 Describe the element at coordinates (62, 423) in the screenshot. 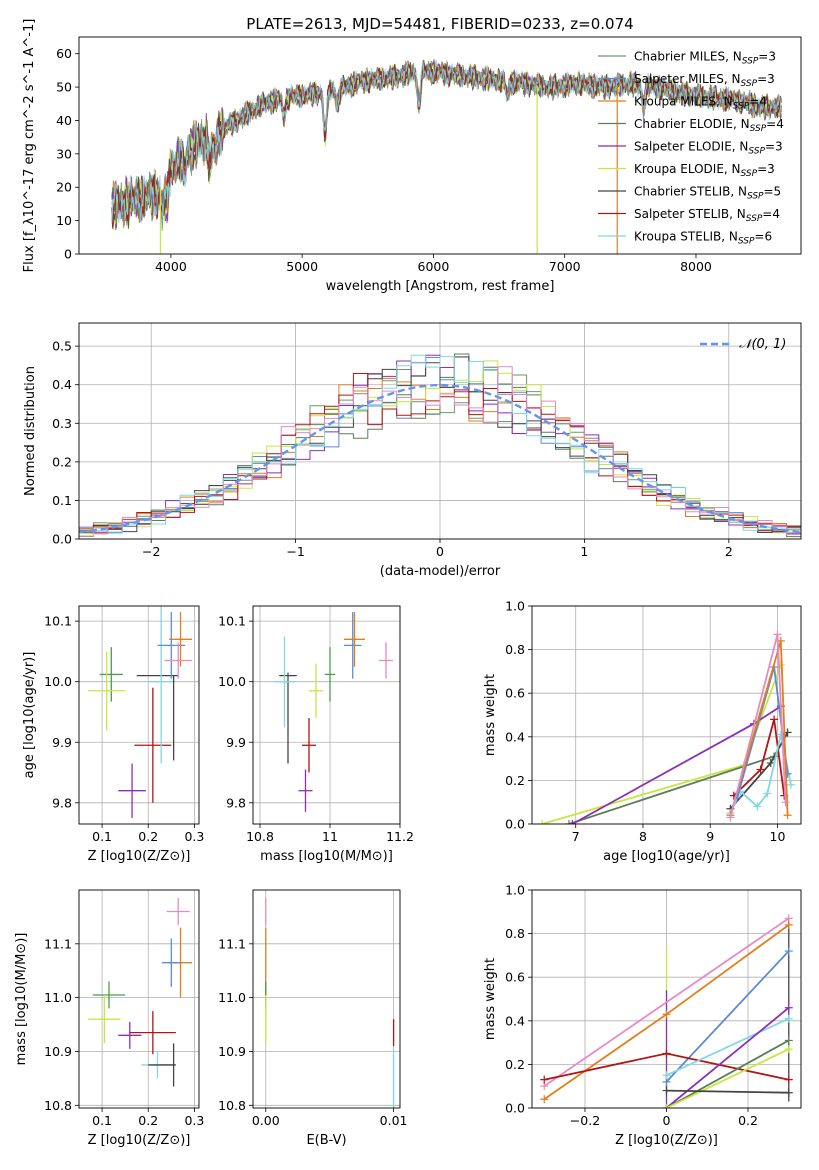

I see `y-tick-label: 0.3` at that location.